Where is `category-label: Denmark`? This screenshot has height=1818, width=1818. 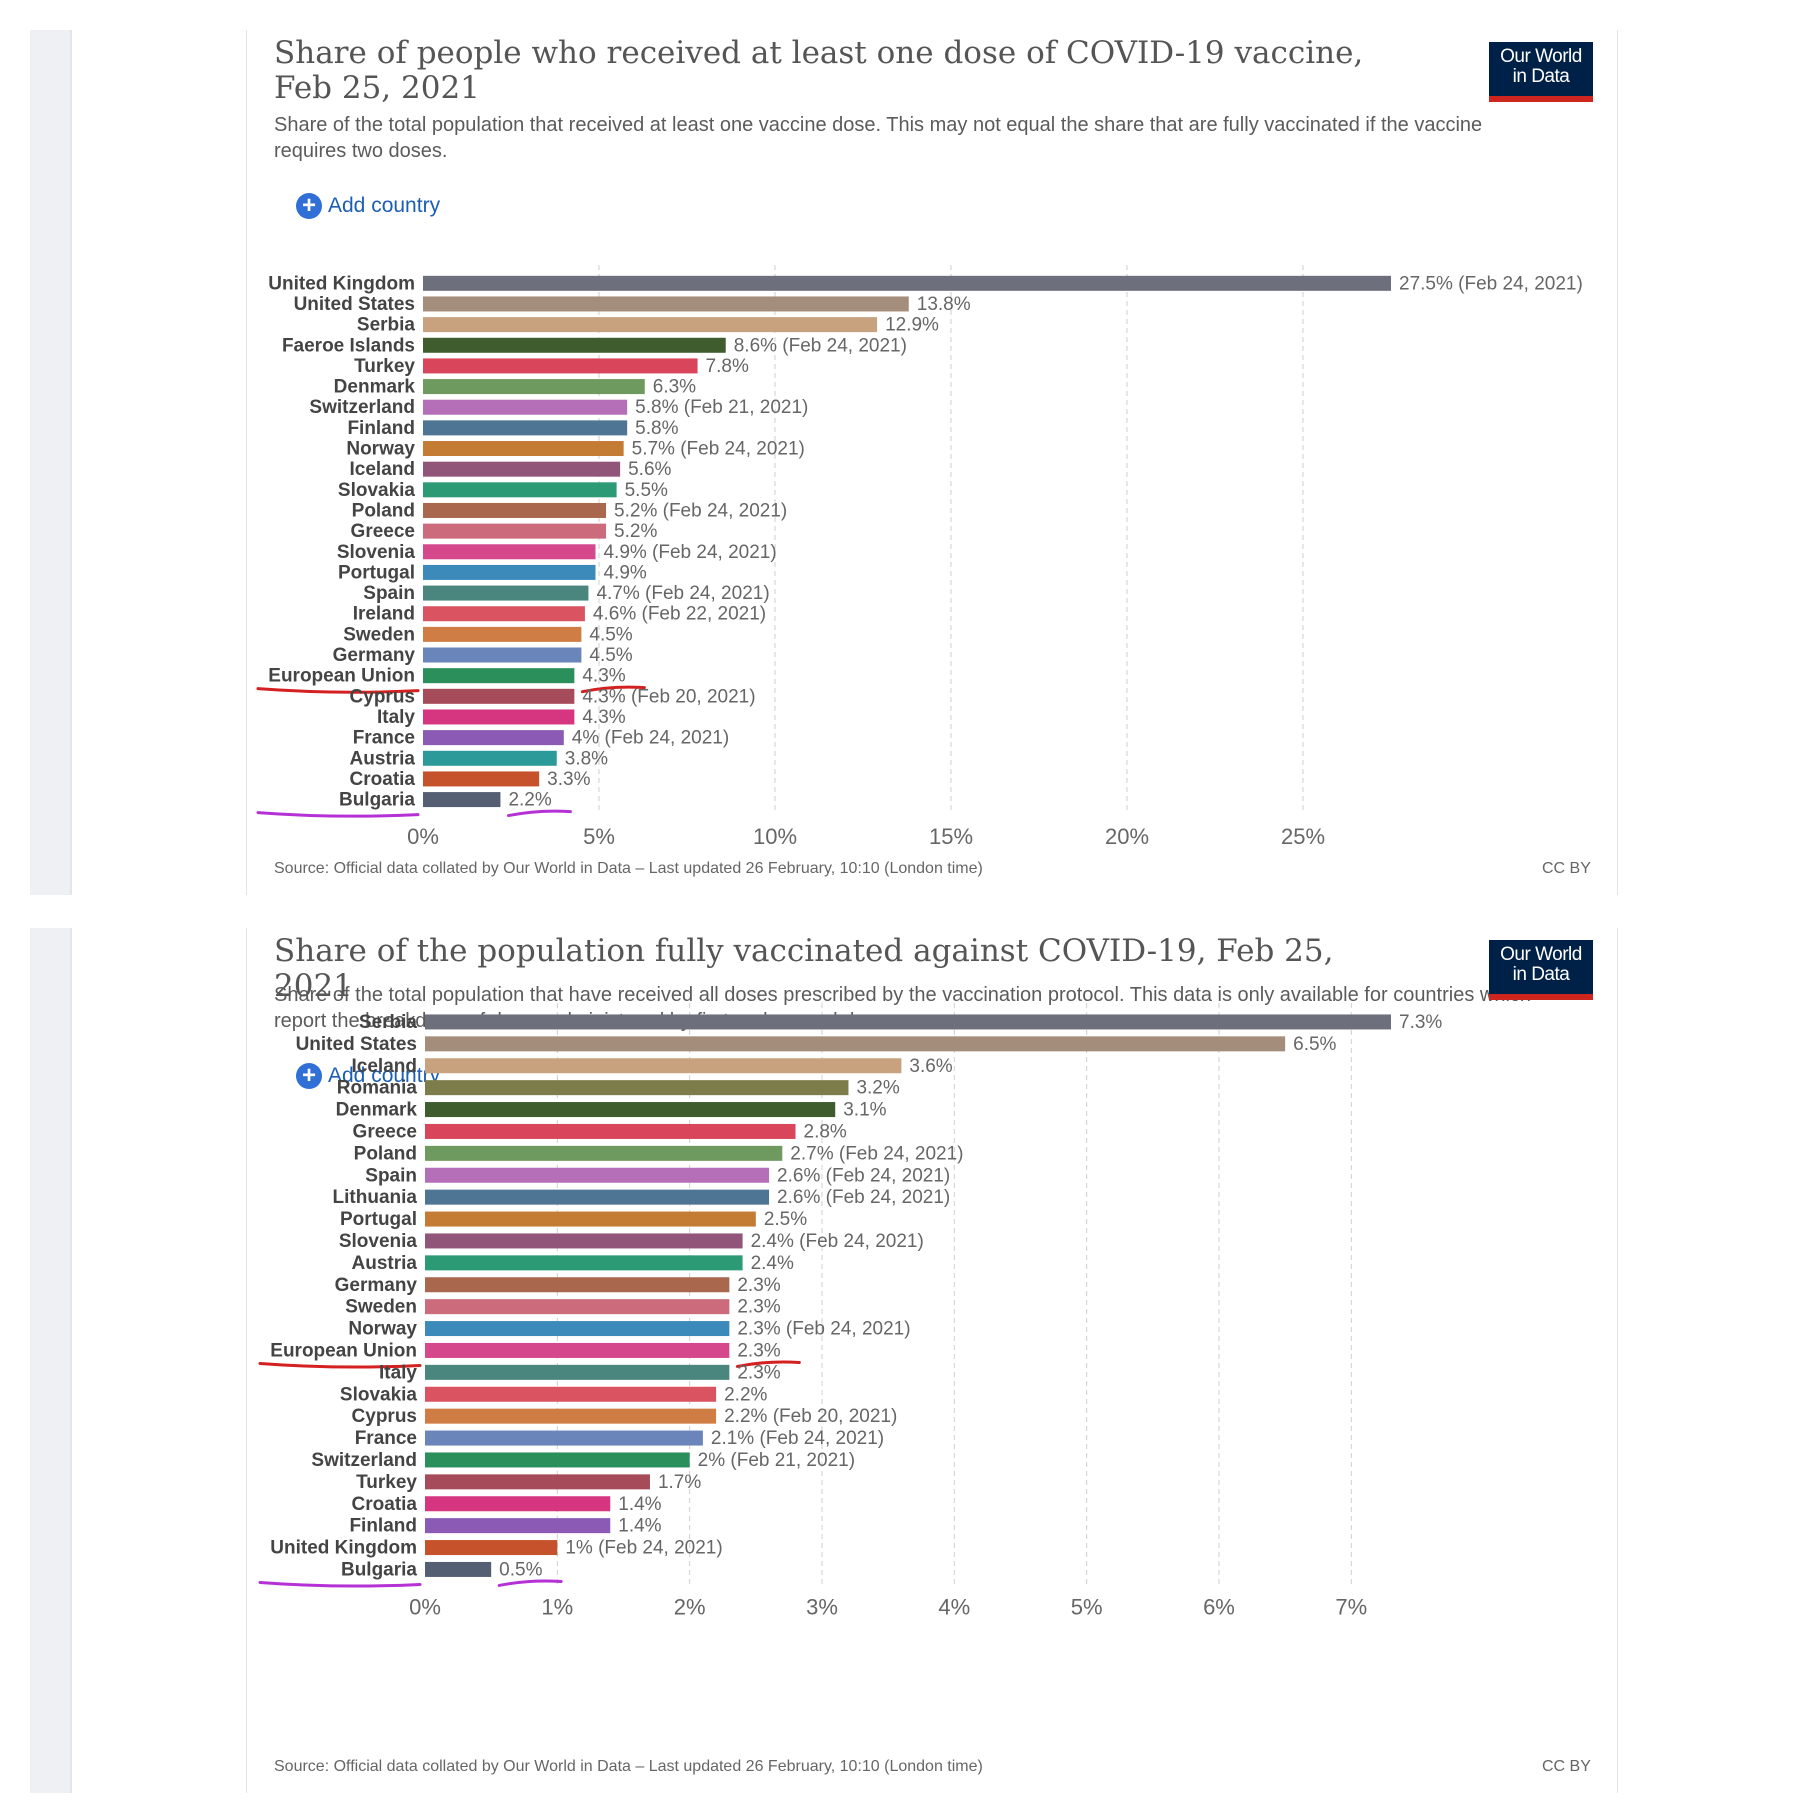 category-label: Denmark is located at coordinates (375, 387).